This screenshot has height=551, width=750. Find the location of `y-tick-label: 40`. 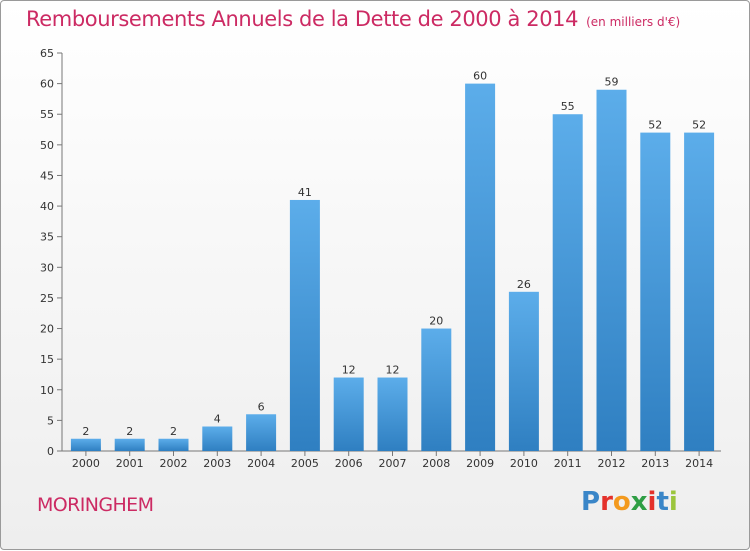

y-tick-label: 40 is located at coordinates (47, 206).